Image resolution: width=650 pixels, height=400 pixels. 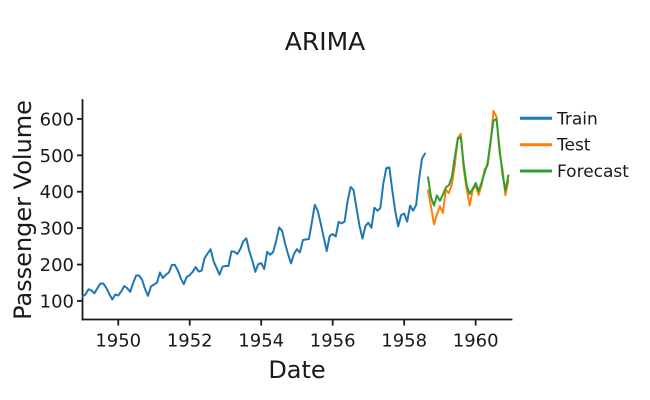 I want to click on legend-item-forecast: Forecast, so click(x=574, y=172).